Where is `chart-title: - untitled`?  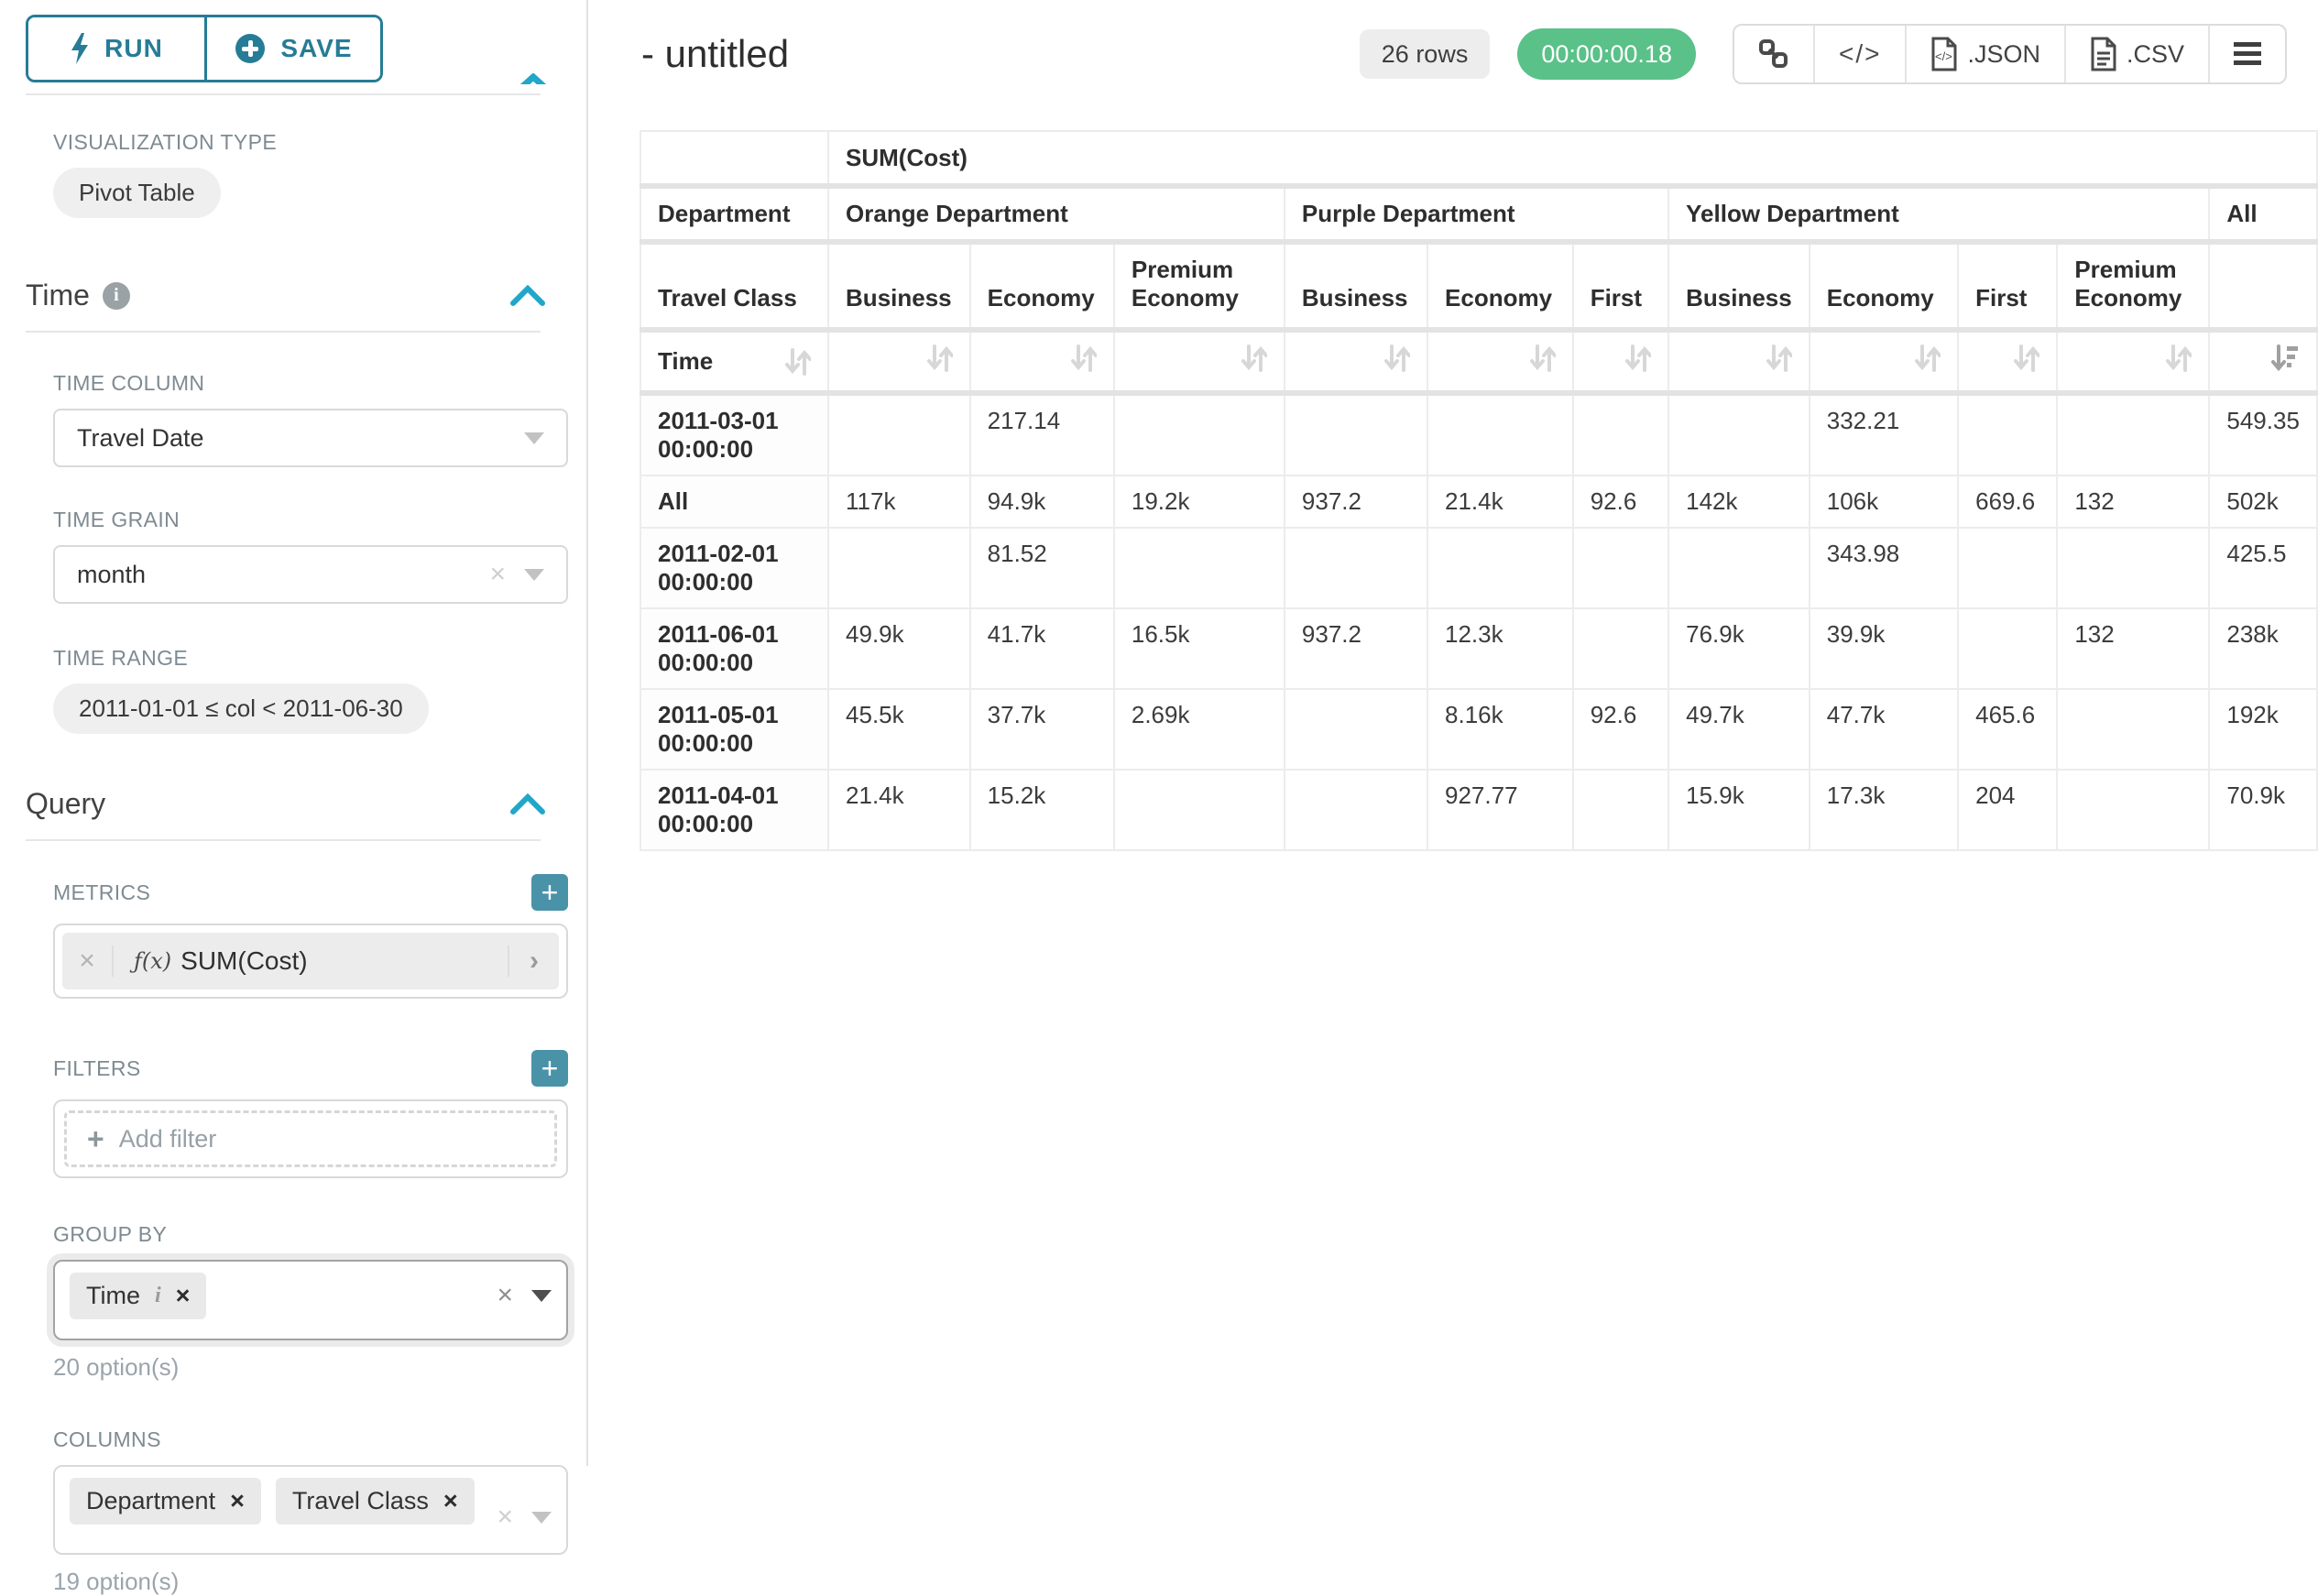
chart-title: - untitled is located at coordinates (715, 54).